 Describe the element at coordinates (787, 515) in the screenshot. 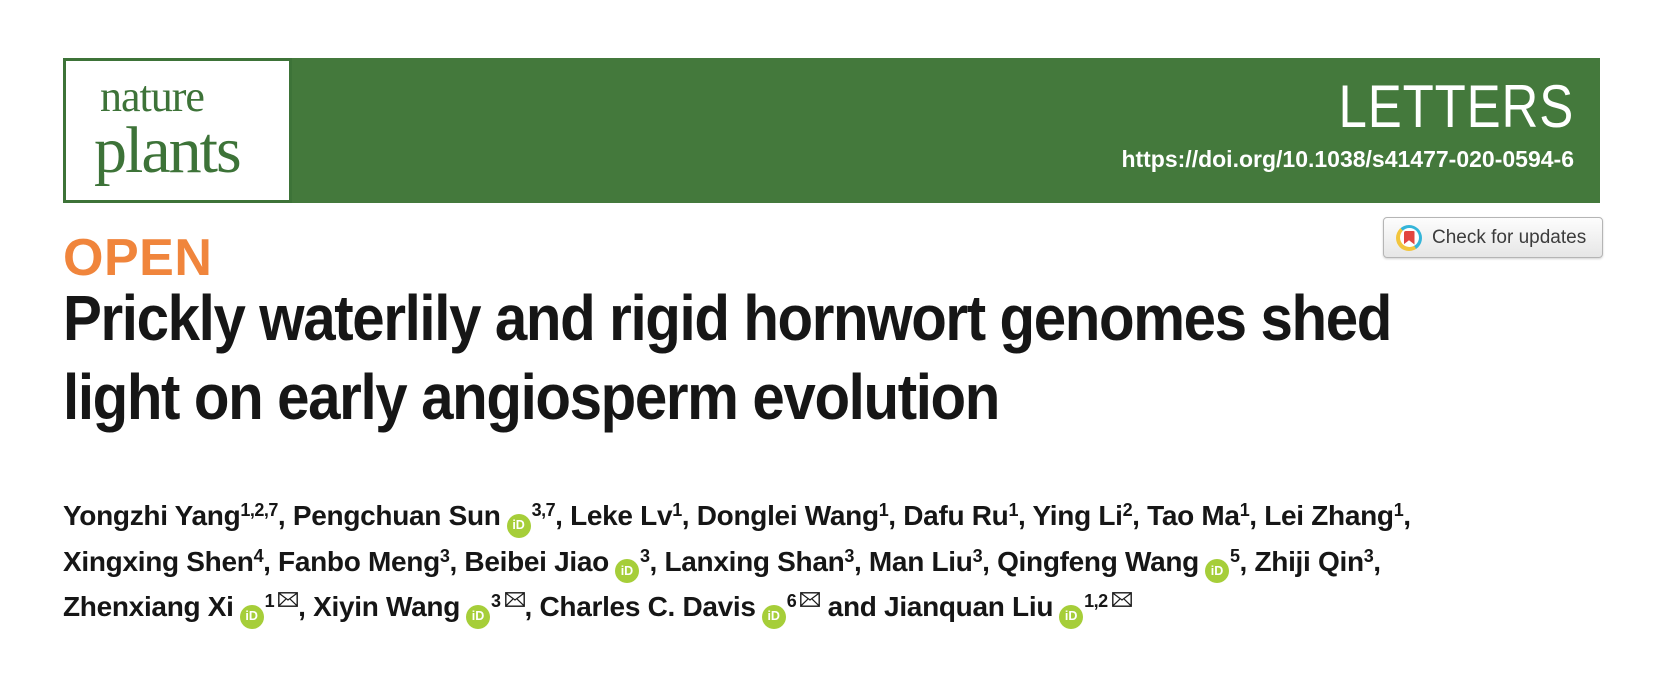

I see `author-name: Donglei Wang` at that location.